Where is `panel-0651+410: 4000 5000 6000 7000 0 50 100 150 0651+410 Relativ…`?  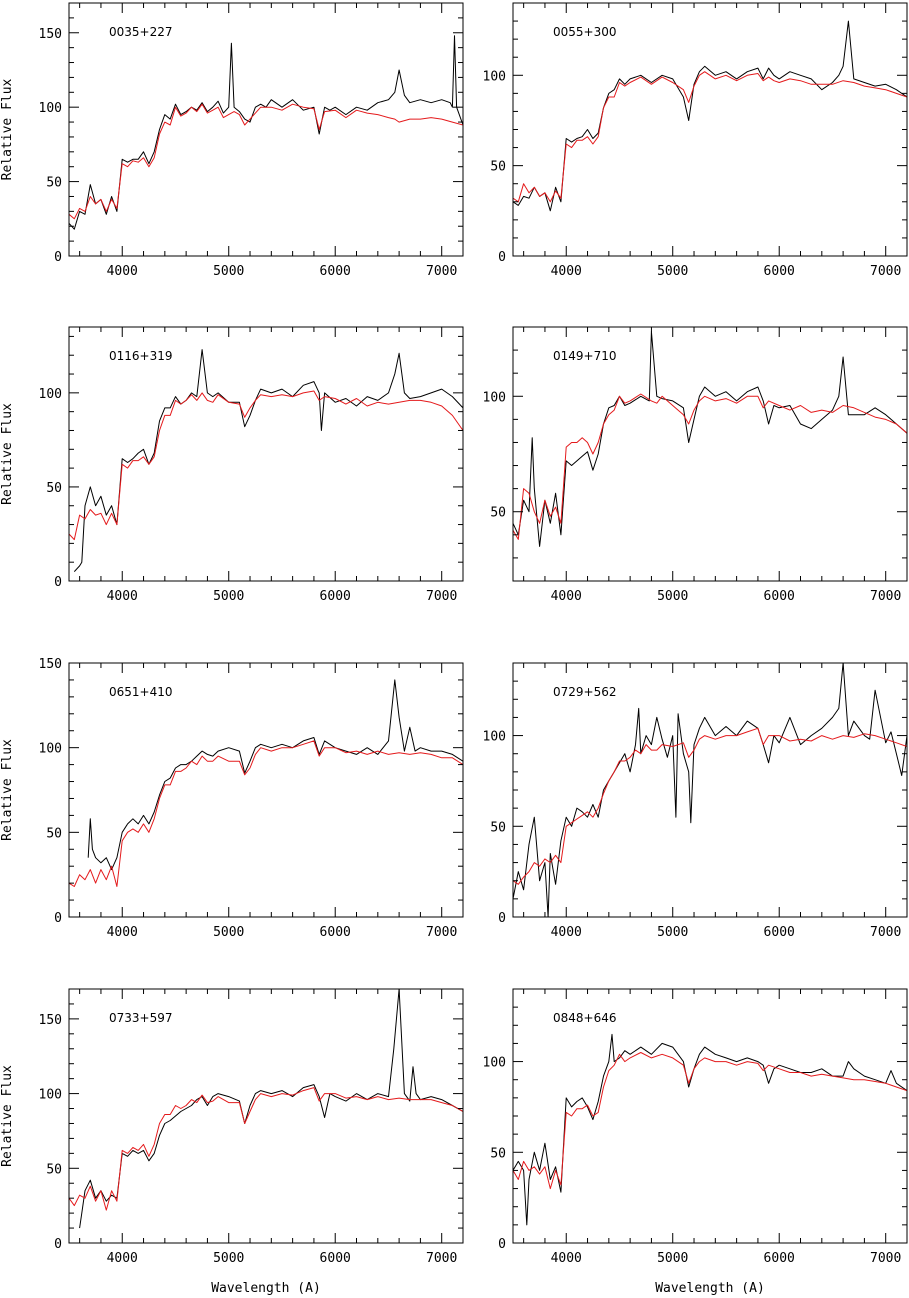
panel-0651+410: 4000 5000 6000 7000 0 50 100 150 0651+410 Relativ… is located at coordinates (232, 798).